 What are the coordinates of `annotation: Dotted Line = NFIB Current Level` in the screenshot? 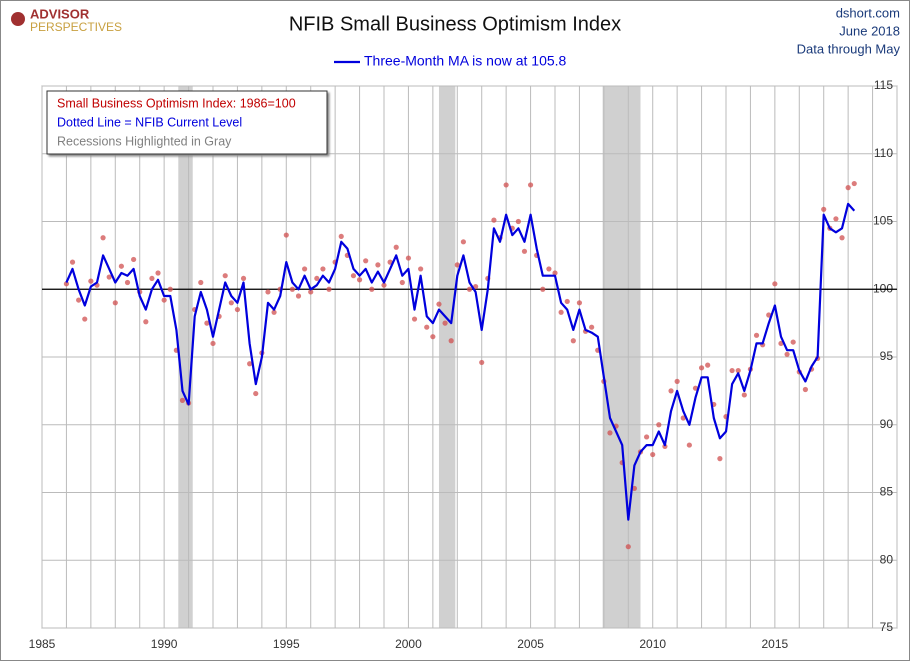 It's located at (149, 122).